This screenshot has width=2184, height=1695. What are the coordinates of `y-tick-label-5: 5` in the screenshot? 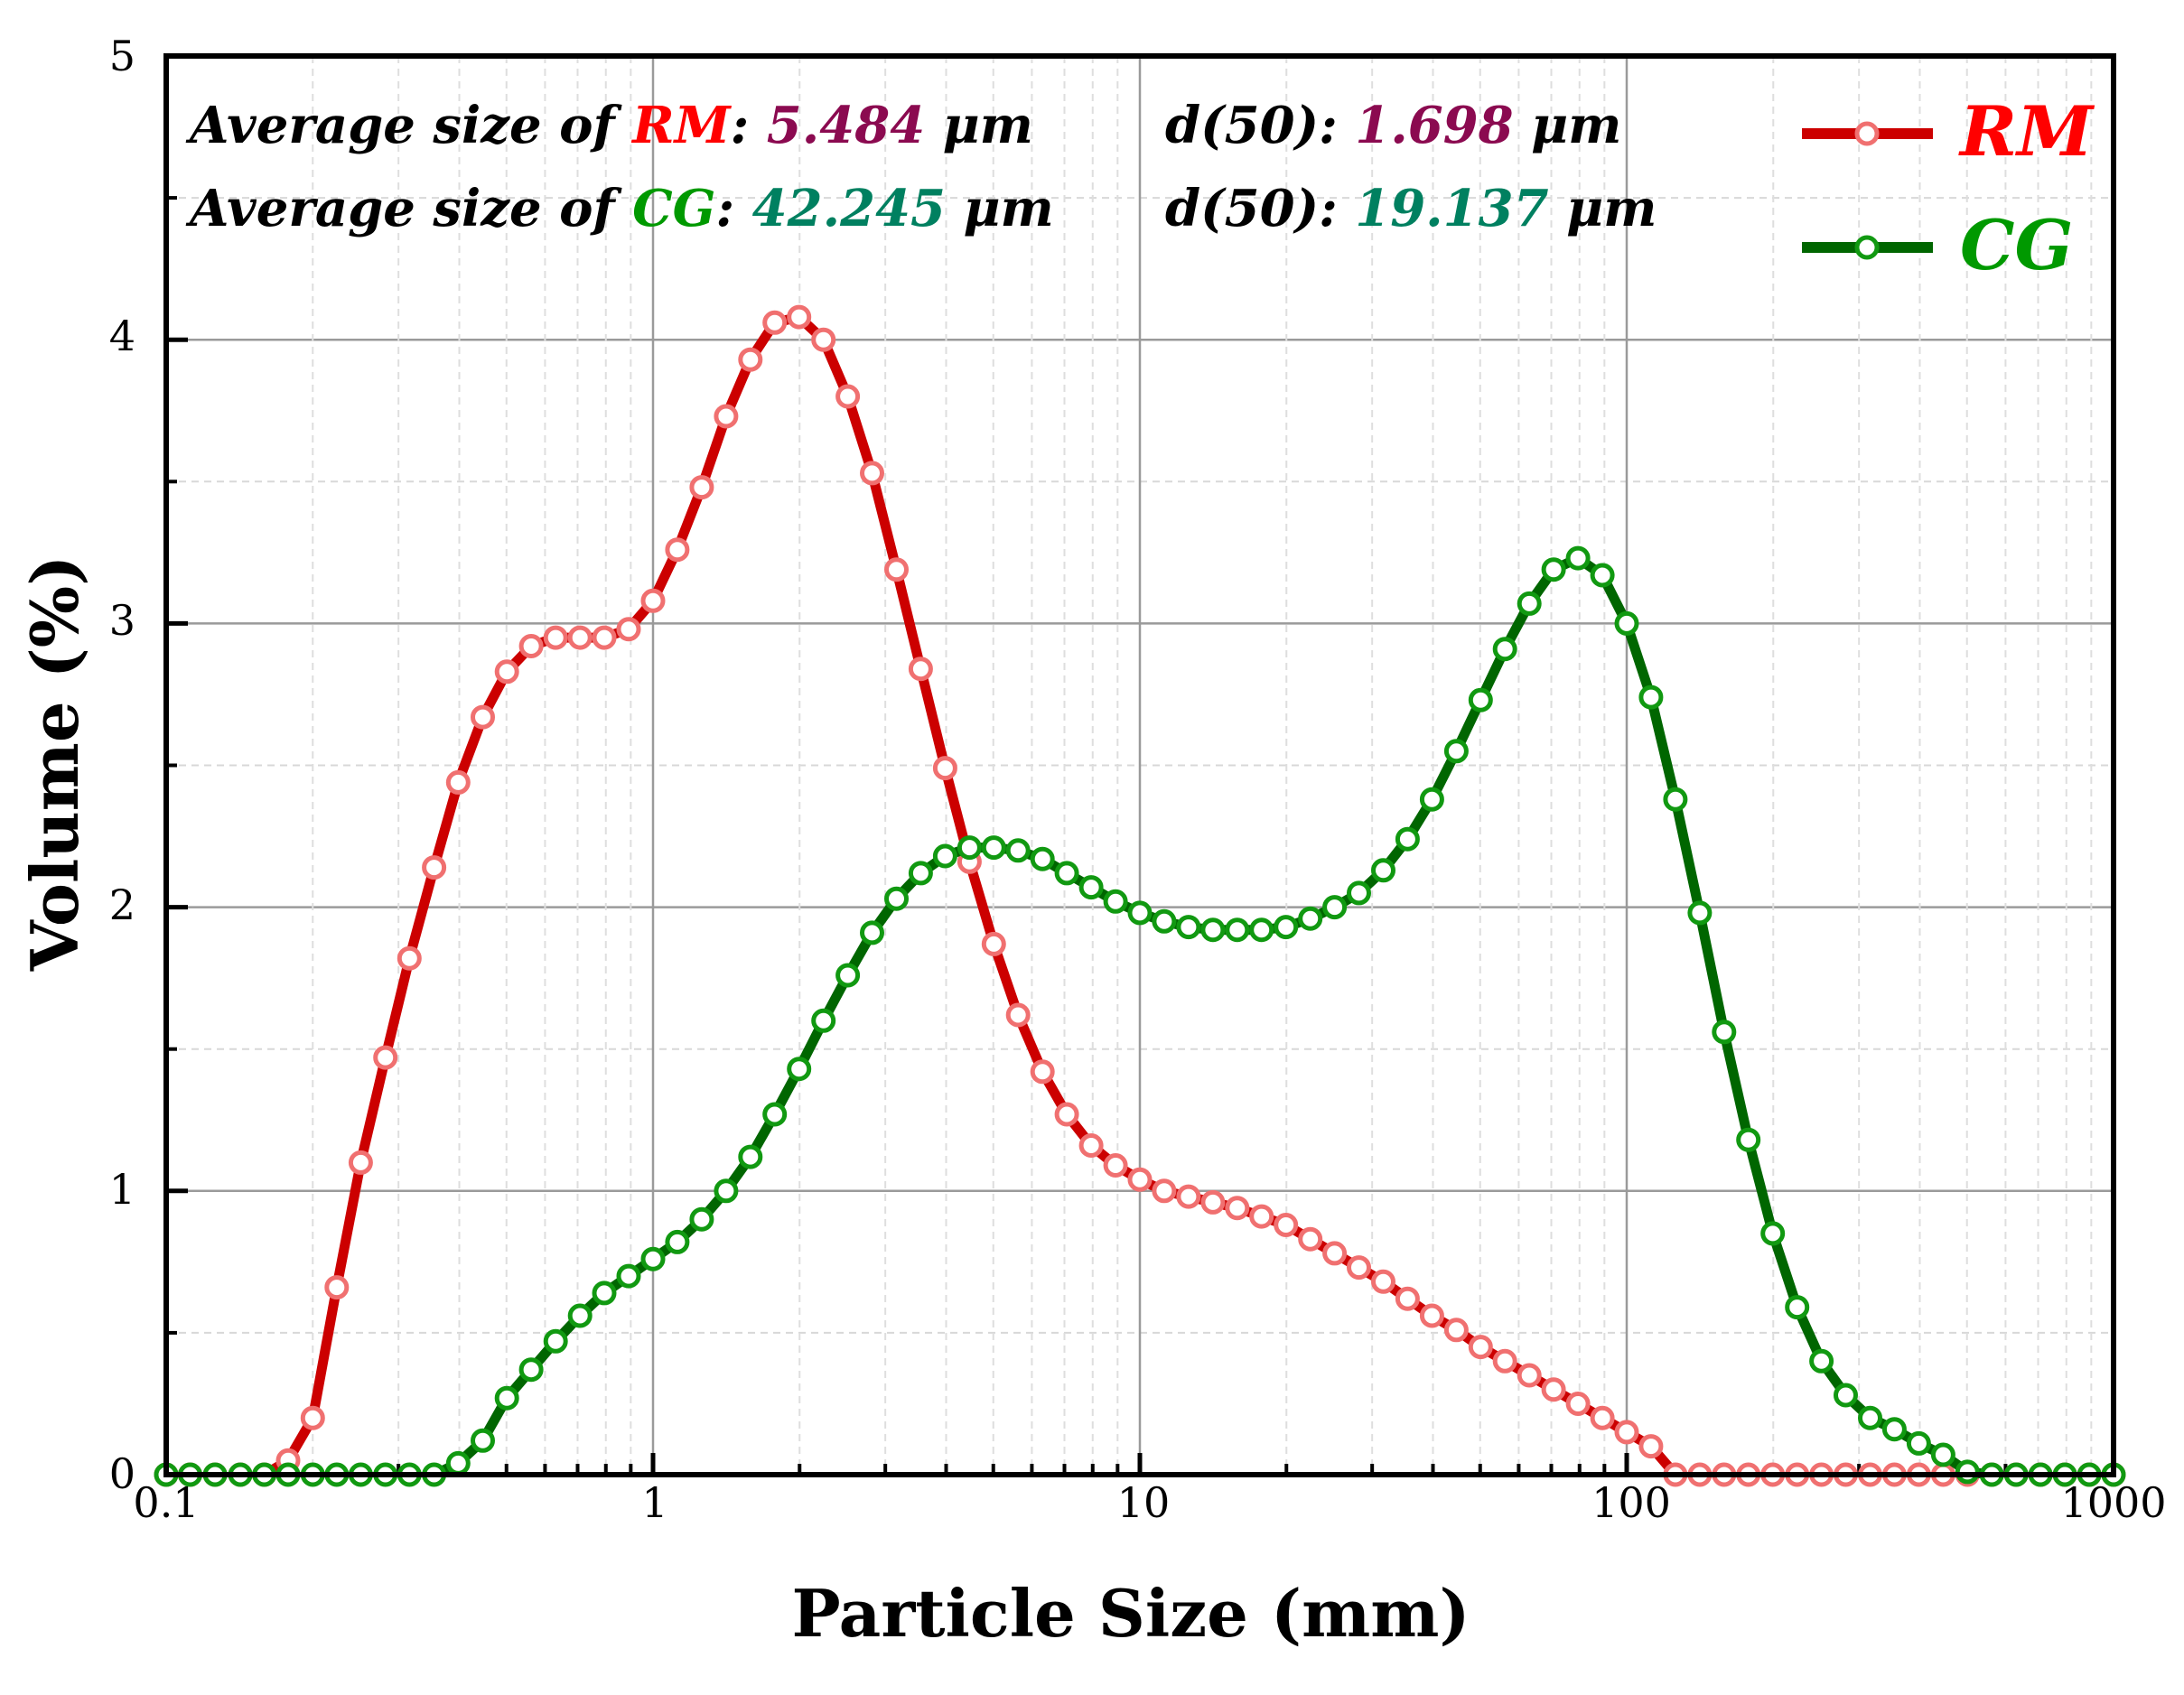 It's located at (122, 56).